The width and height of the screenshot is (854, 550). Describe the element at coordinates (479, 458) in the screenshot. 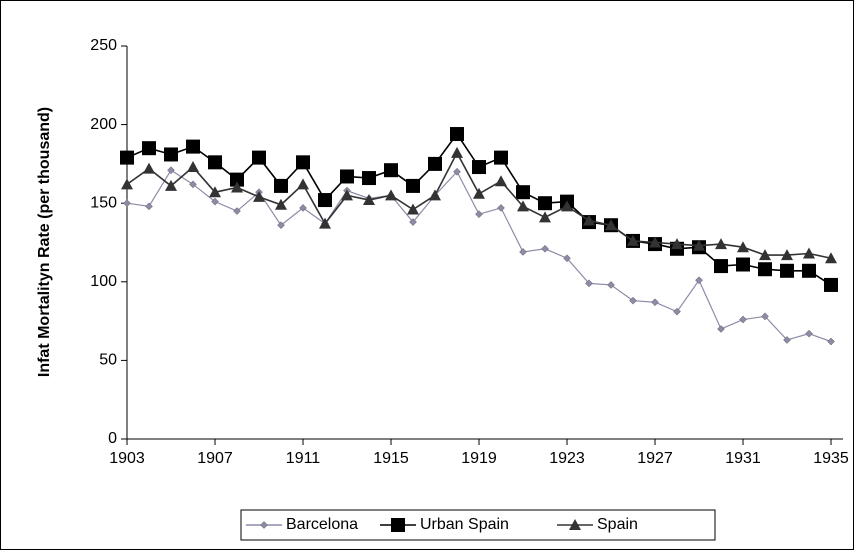

I see `x-tick-label: 1919` at that location.